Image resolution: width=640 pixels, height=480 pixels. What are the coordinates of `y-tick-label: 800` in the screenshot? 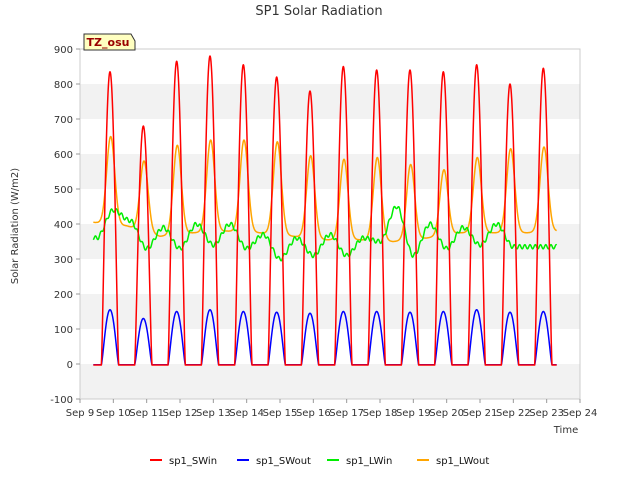 It's located at (63, 85).